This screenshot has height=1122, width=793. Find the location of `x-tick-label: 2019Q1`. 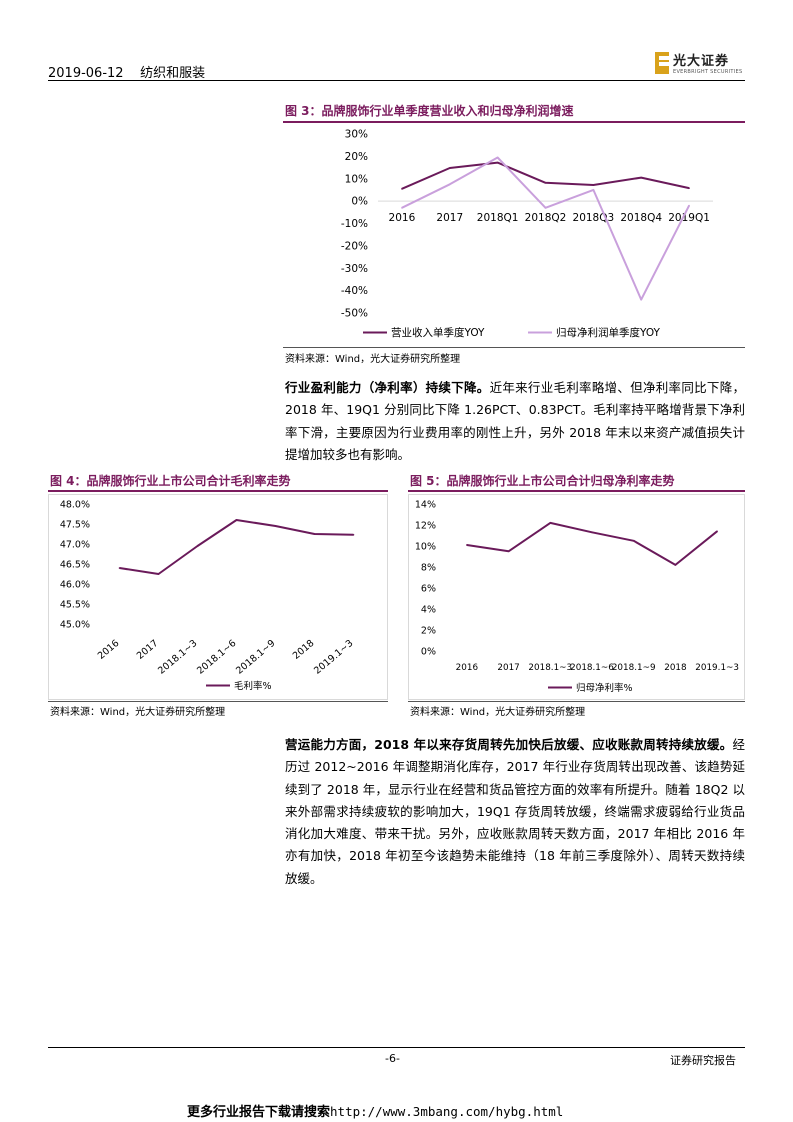

x-tick-label: 2019Q1 is located at coordinates (689, 218).